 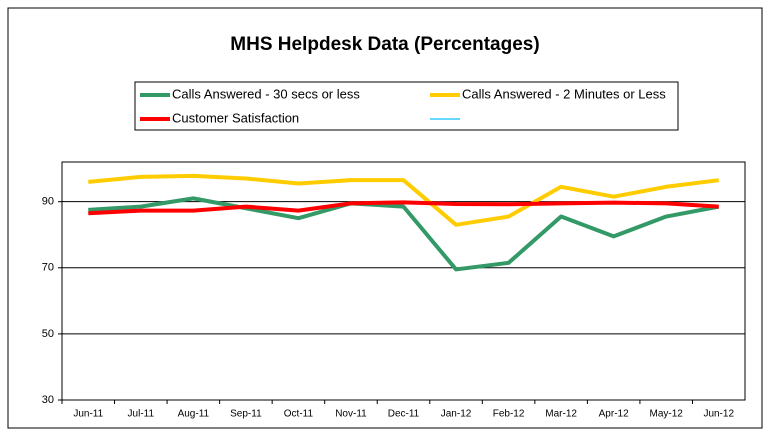 I want to click on x-tick-label: May-12, so click(x=667, y=414).